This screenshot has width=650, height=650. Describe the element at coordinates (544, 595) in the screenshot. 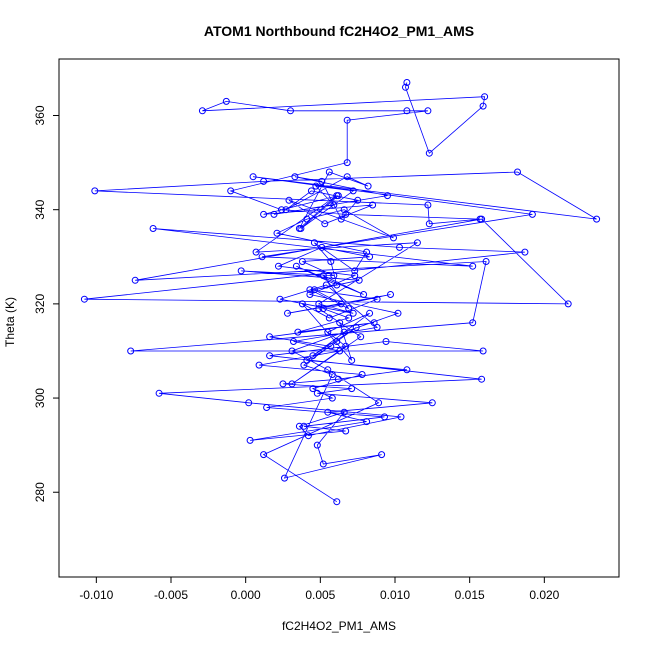

I see `x-tick-label: 0.020` at that location.